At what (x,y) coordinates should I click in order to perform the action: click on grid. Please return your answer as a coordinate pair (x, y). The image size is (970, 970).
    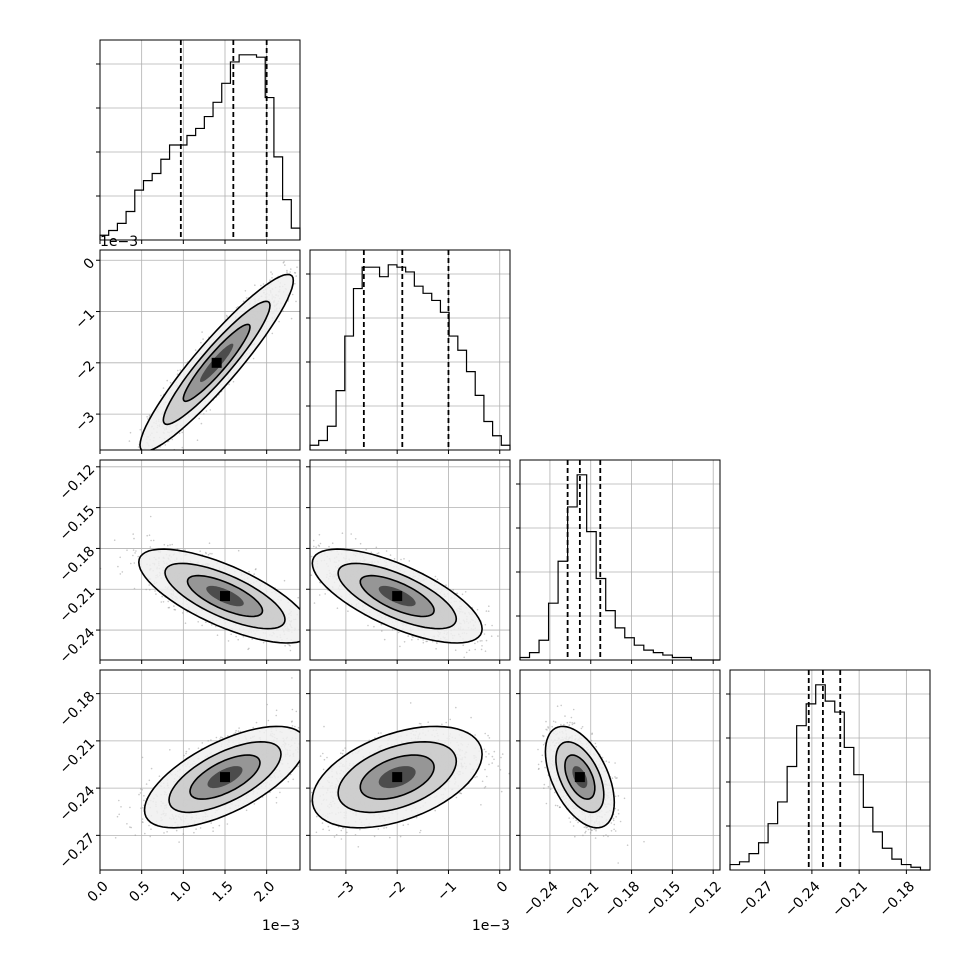
    Looking at the image, I should click on (410, 350).